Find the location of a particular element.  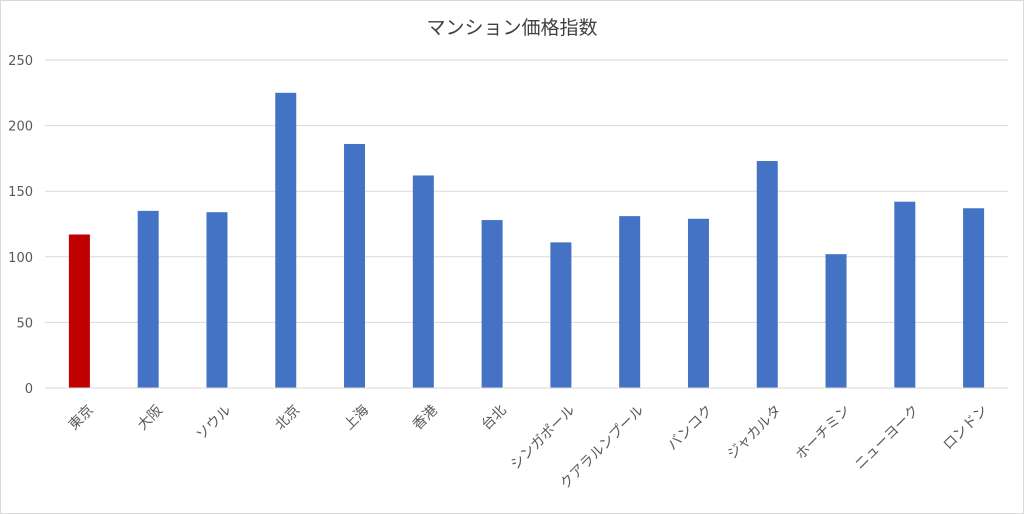

y-tick-label: 250 is located at coordinates (20, 61).